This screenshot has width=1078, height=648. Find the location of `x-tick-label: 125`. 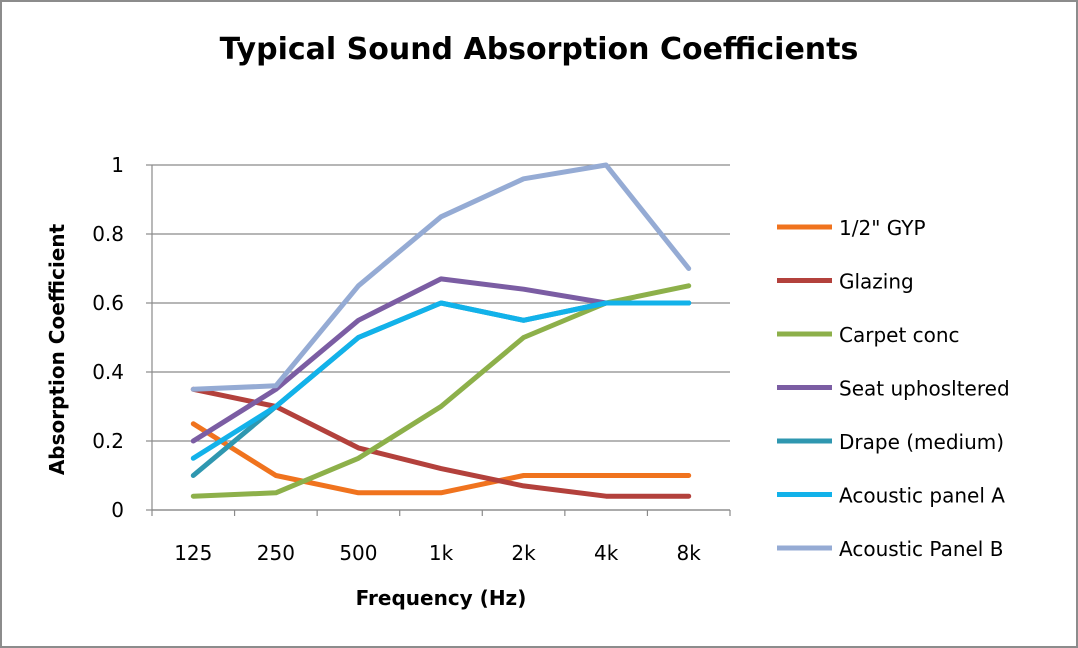

x-tick-label: 125 is located at coordinates (193, 553).